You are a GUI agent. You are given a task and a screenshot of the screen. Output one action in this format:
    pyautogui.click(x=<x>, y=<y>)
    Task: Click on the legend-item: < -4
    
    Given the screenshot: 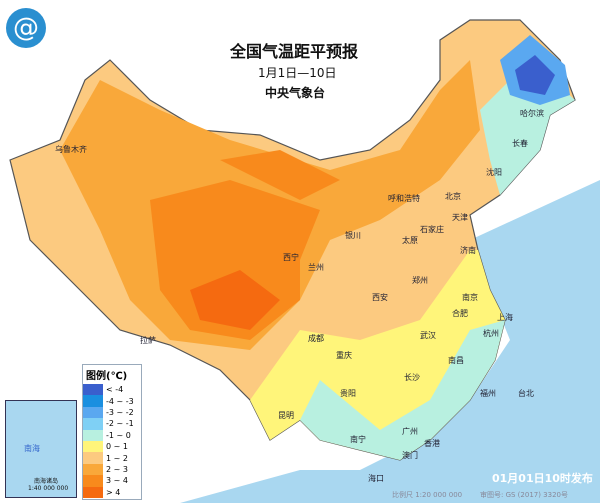 What is the action you would take?
    pyautogui.click(x=112, y=390)
    